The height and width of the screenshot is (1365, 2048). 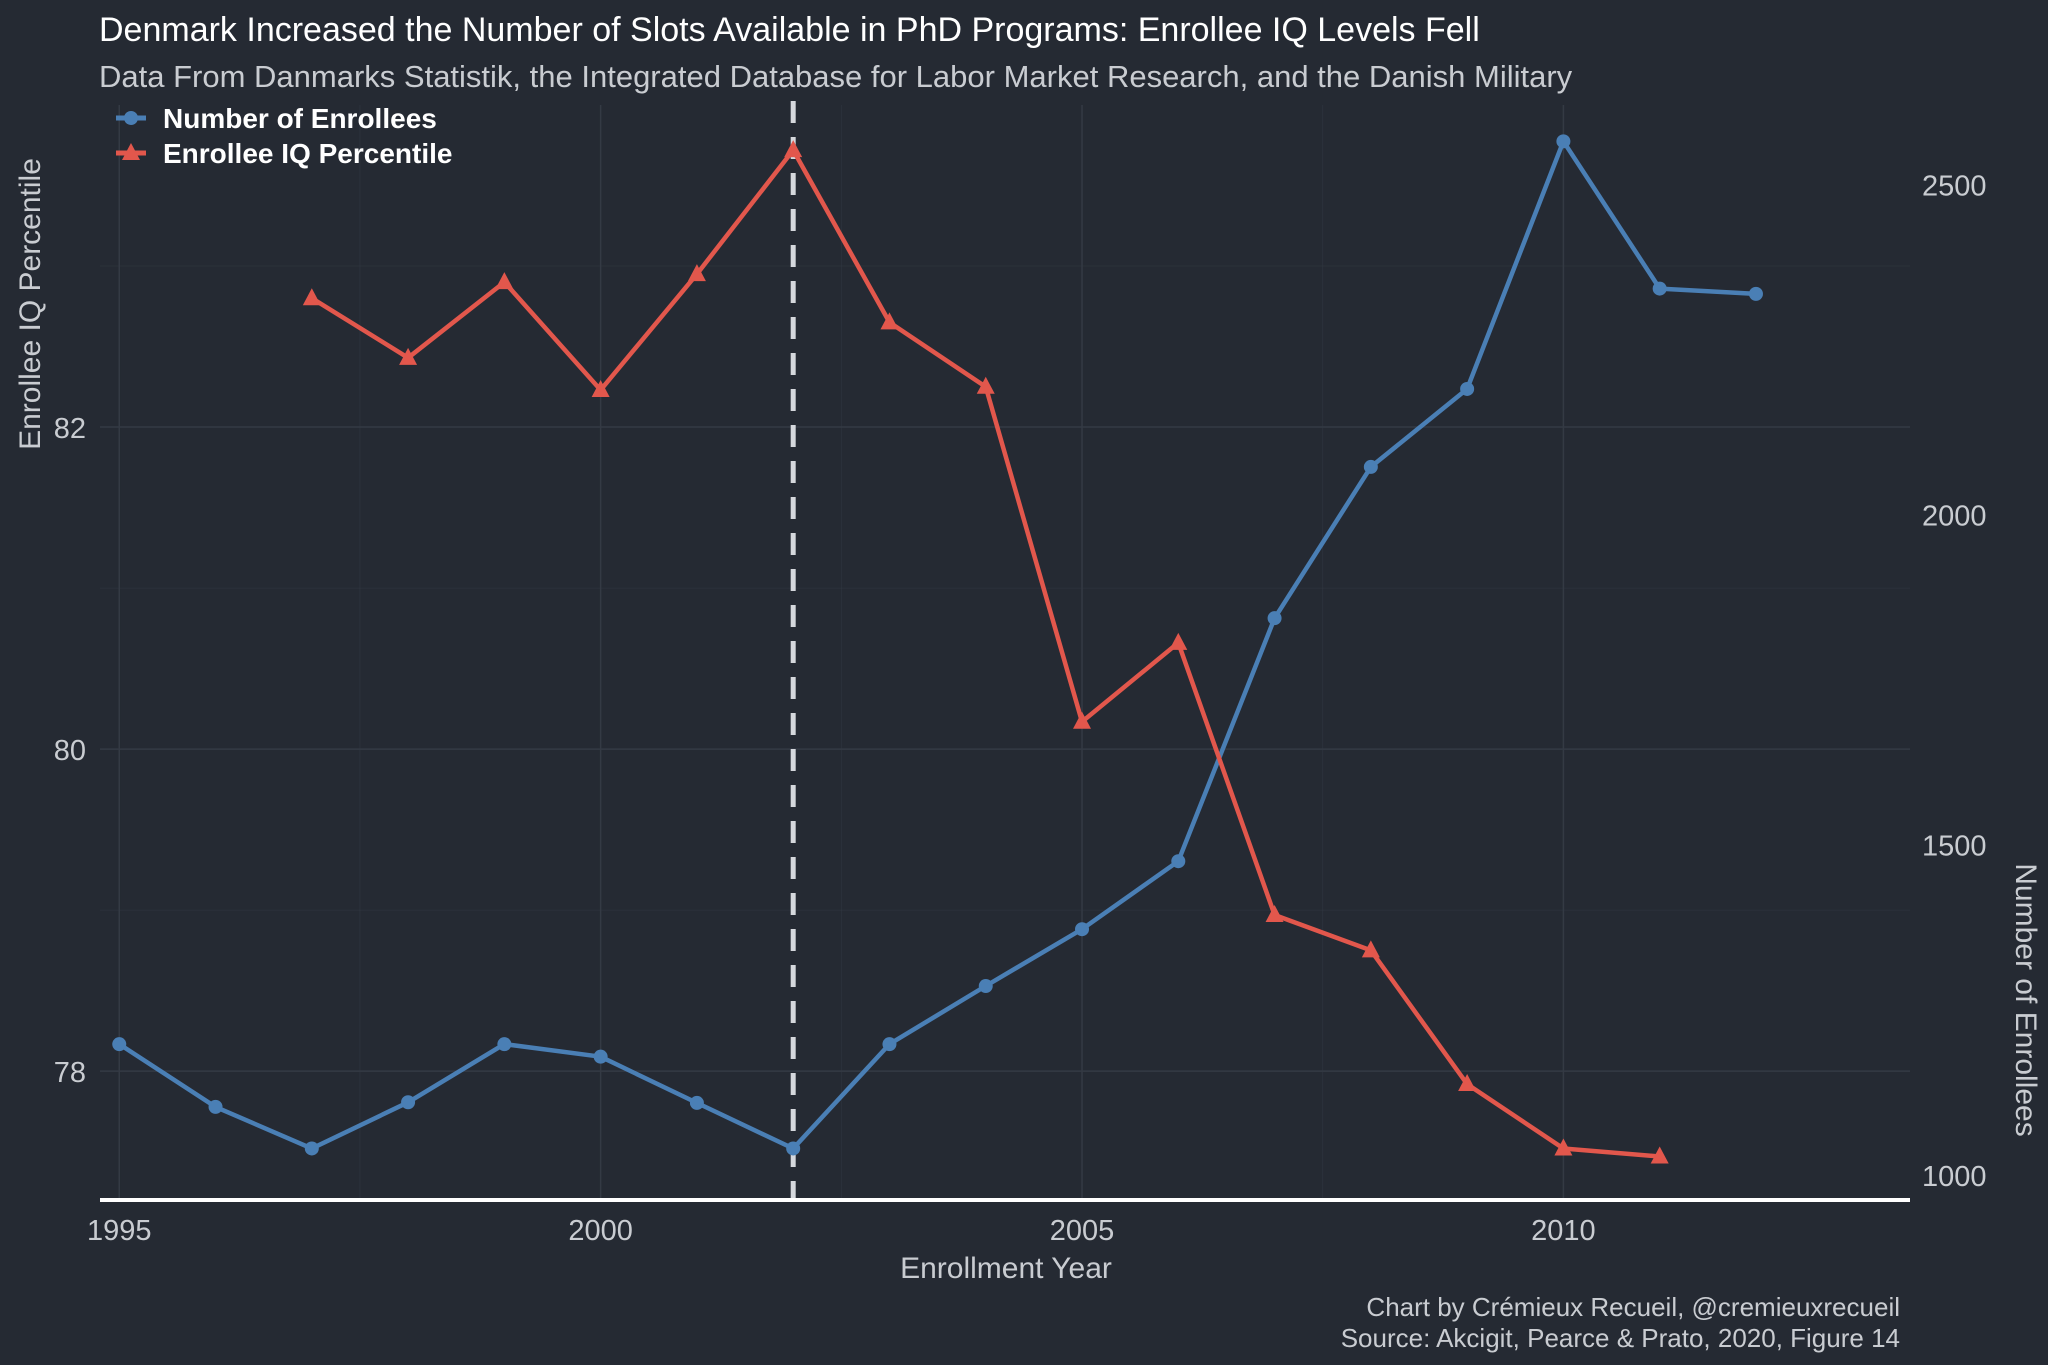 What do you see at coordinates (1082, 929) in the screenshot?
I see `point-enrollees-2005` at bounding box center [1082, 929].